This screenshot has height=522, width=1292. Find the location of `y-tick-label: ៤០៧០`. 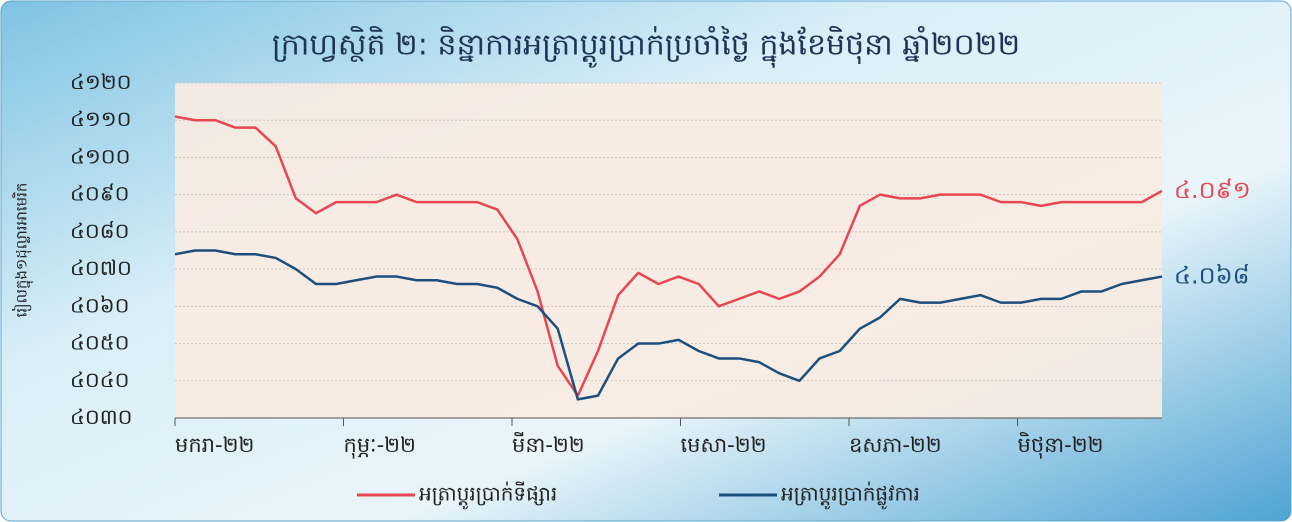

y-tick-label: ៤០៧០ is located at coordinates (101, 268).